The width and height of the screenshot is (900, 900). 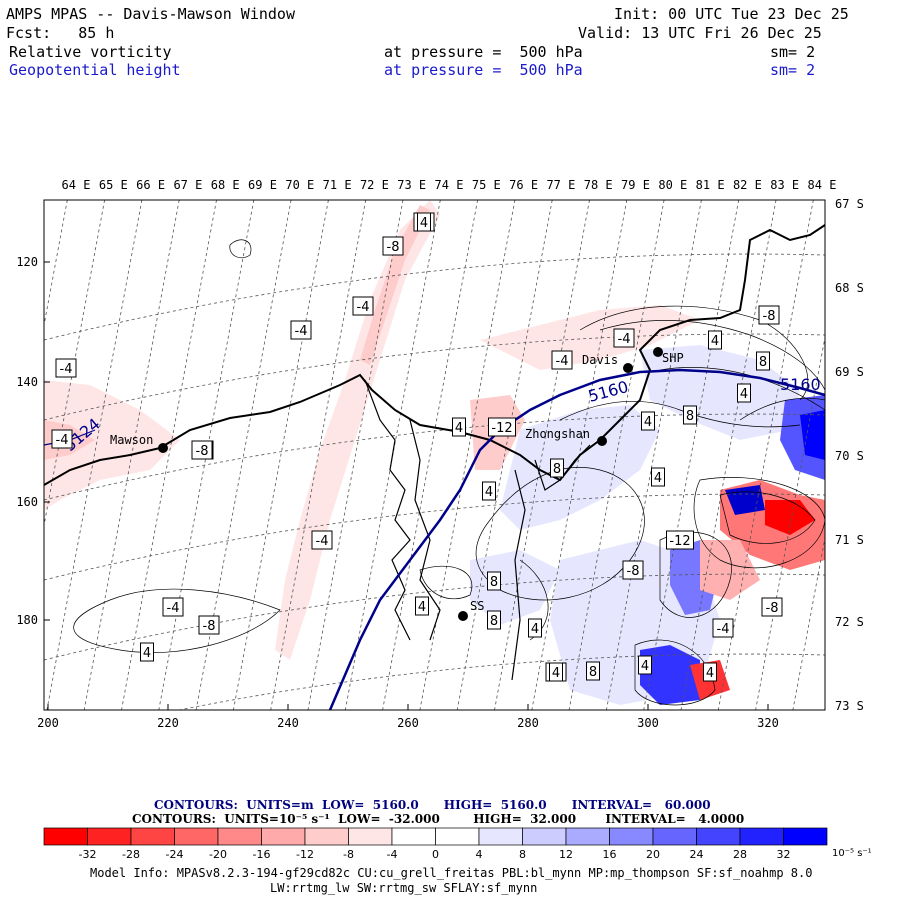 I want to click on contour-label-text: -12, so click(x=501, y=428).